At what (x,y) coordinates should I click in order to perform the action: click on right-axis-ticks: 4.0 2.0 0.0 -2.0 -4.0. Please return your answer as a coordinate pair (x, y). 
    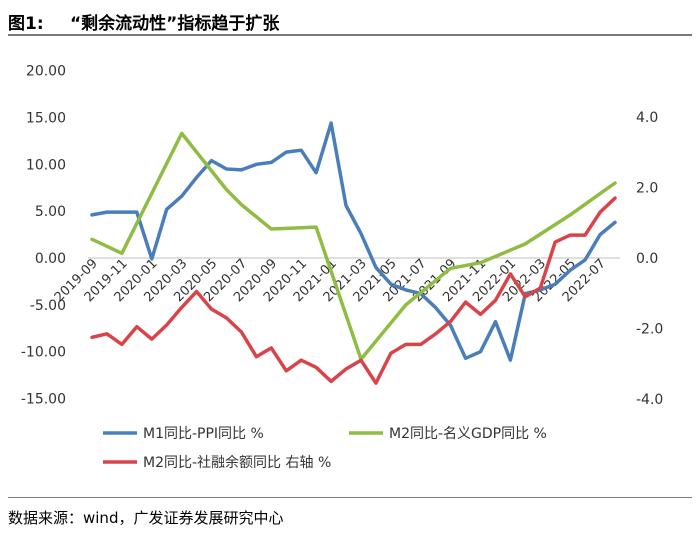
    Looking at the image, I should click on (649, 259).